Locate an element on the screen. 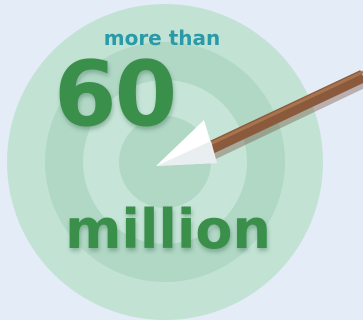 The width and height of the screenshot is (363, 320). stat-number: 60 is located at coordinates (115, 94).